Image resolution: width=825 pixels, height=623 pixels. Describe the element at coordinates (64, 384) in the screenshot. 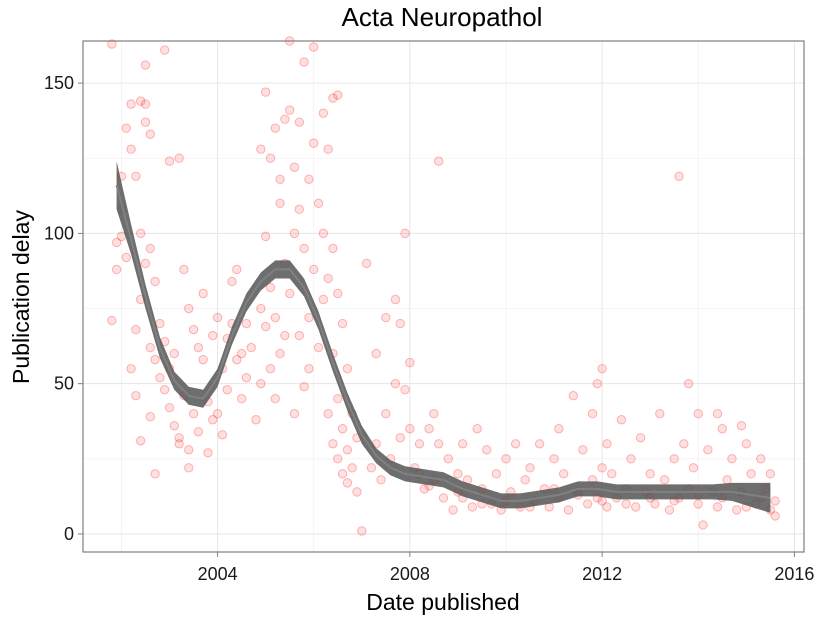

I see `y-tick-label: 50` at that location.